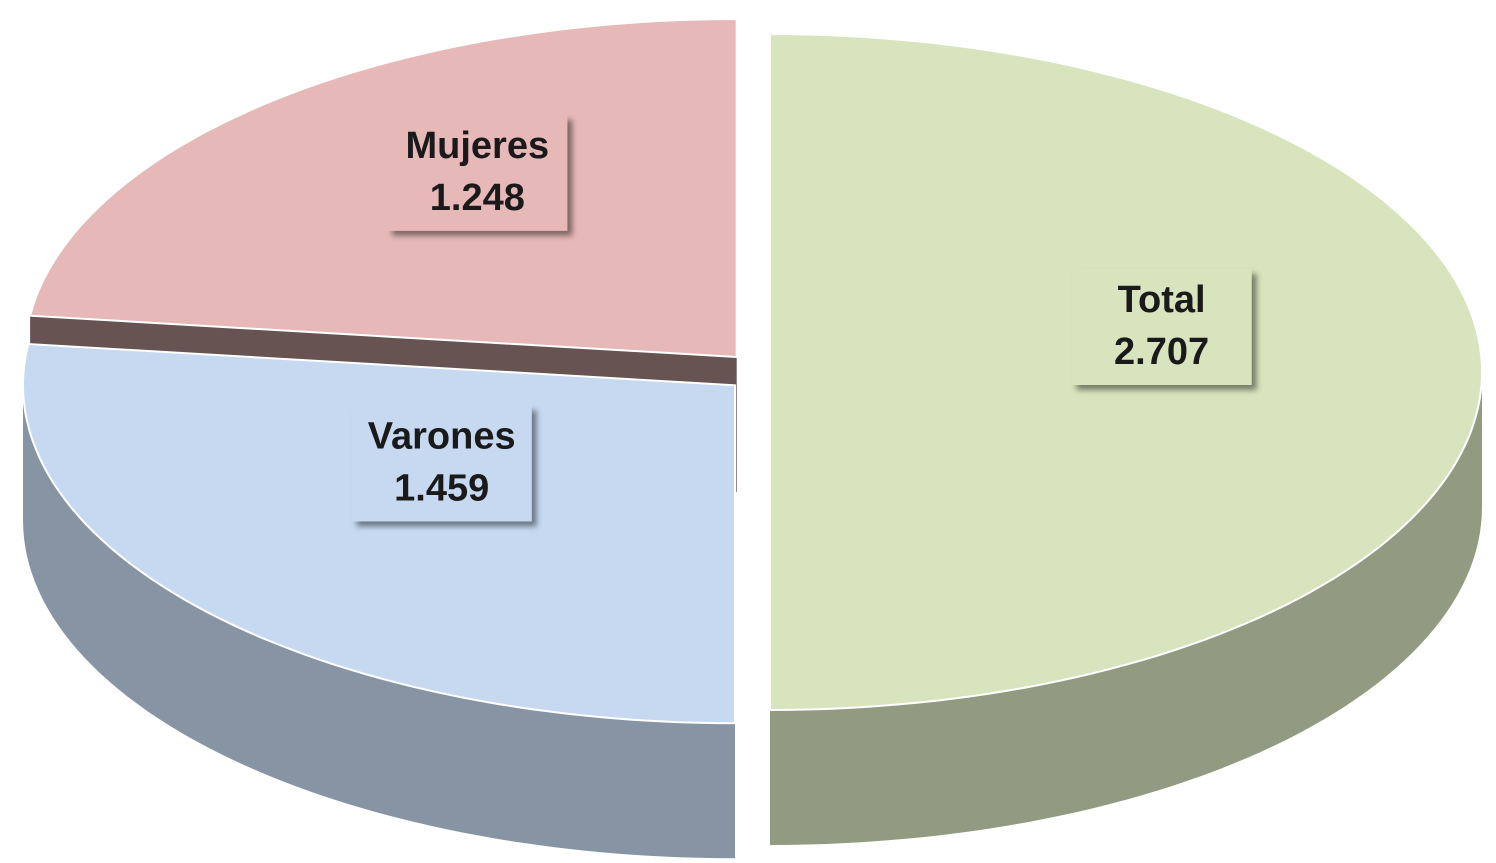 The height and width of the screenshot is (863, 1496). What do you see at coordinates (442, 436) in the screenshot?
I see `label-category: Varones` at bounding box center [442, 436].